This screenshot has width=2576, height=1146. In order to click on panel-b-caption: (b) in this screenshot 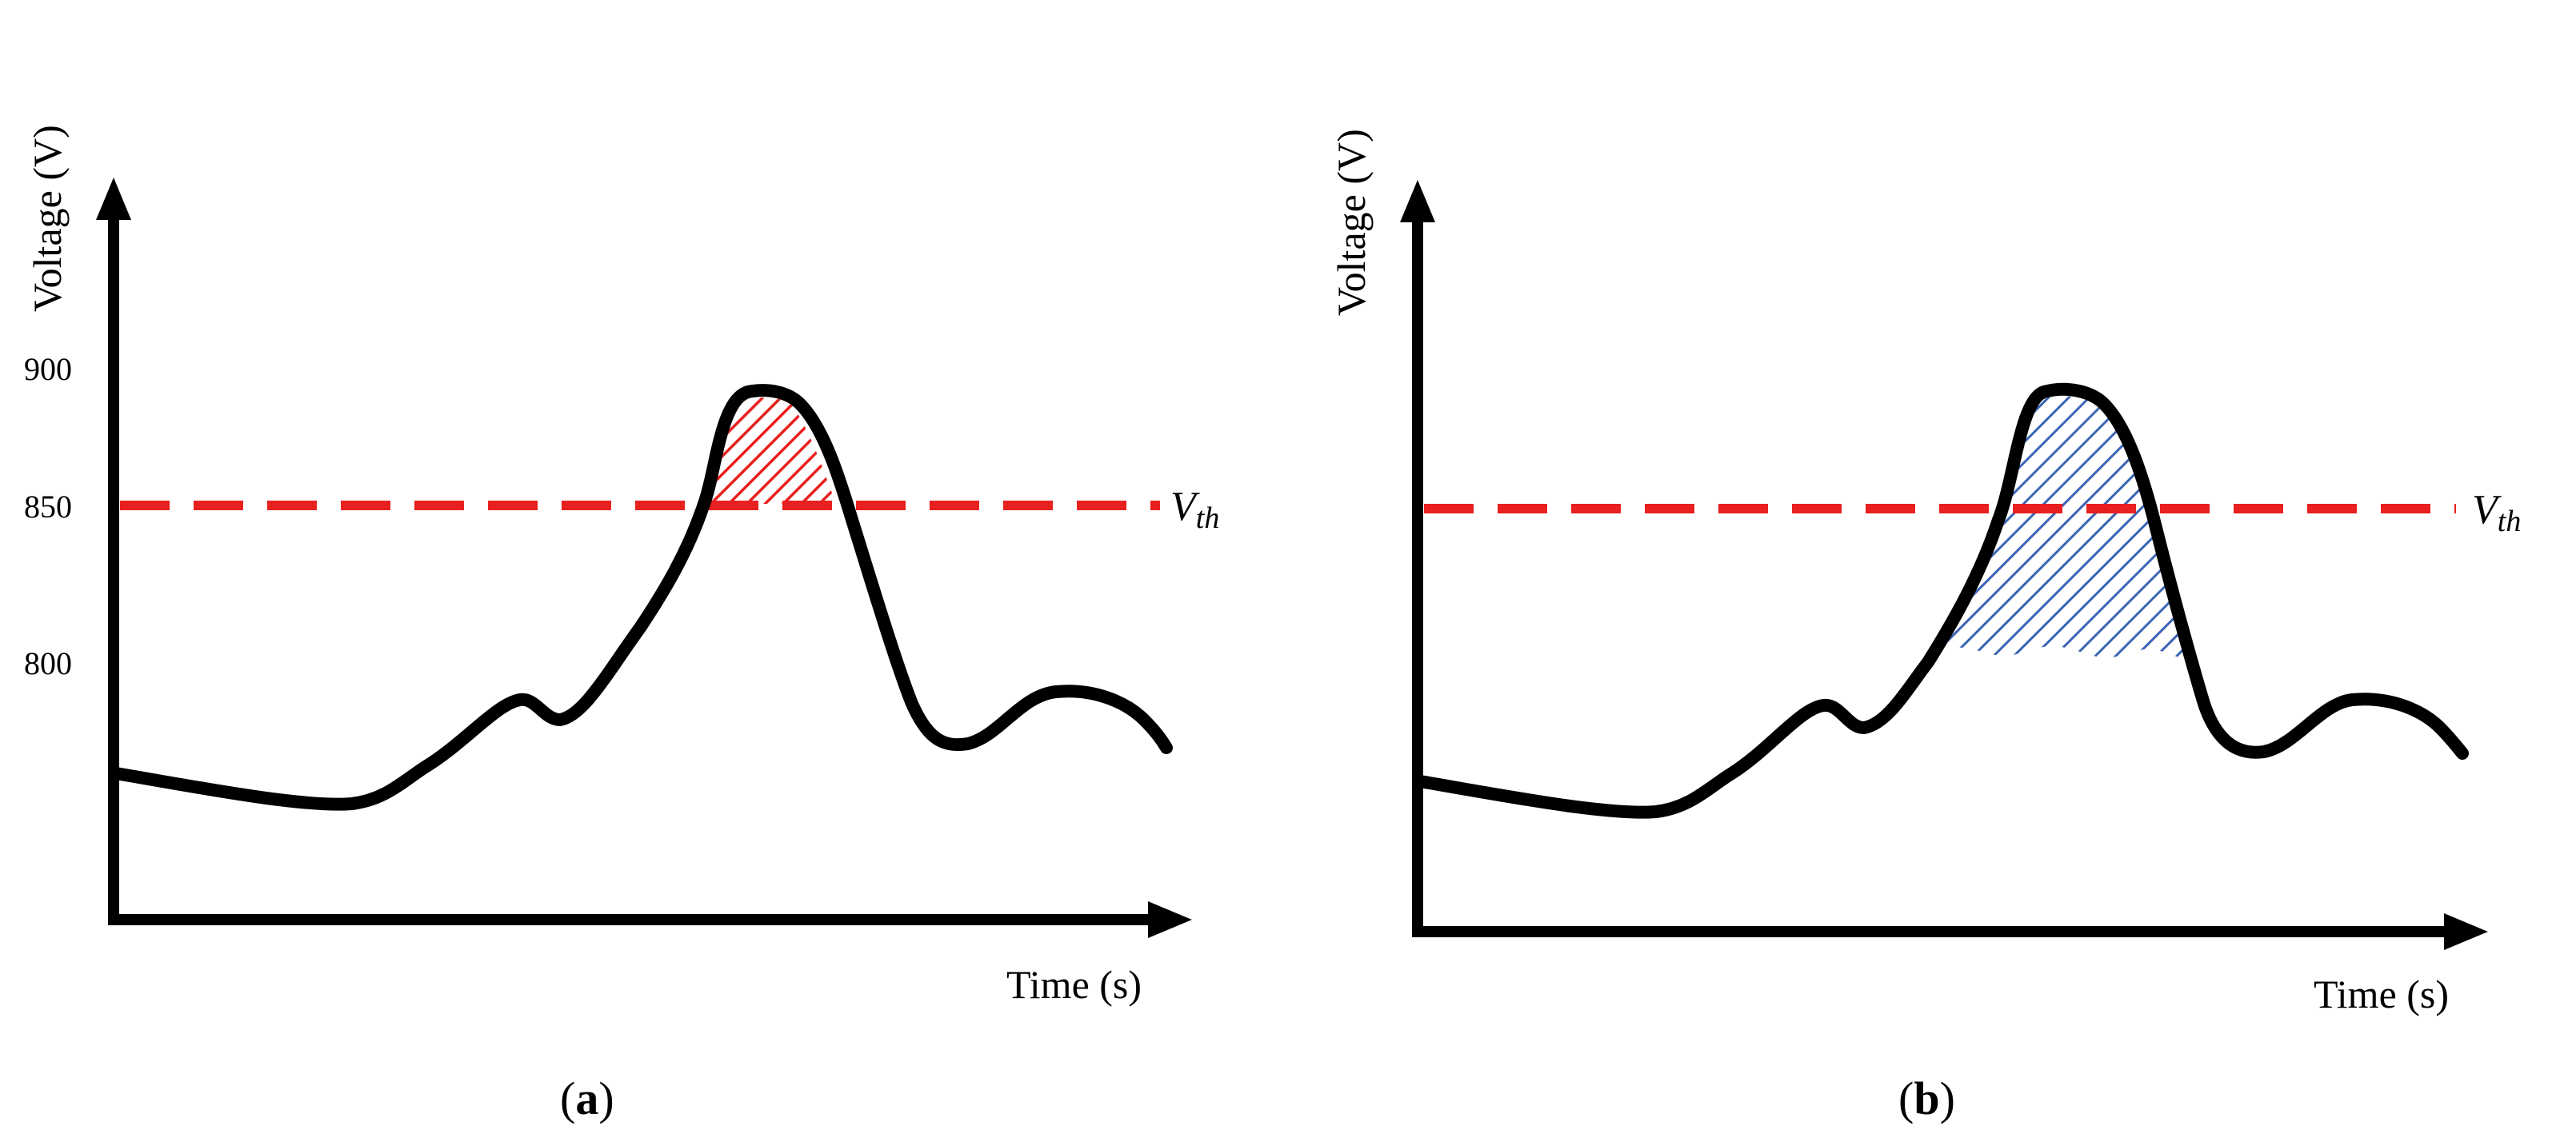, I will do `click(1926, 1098)`.